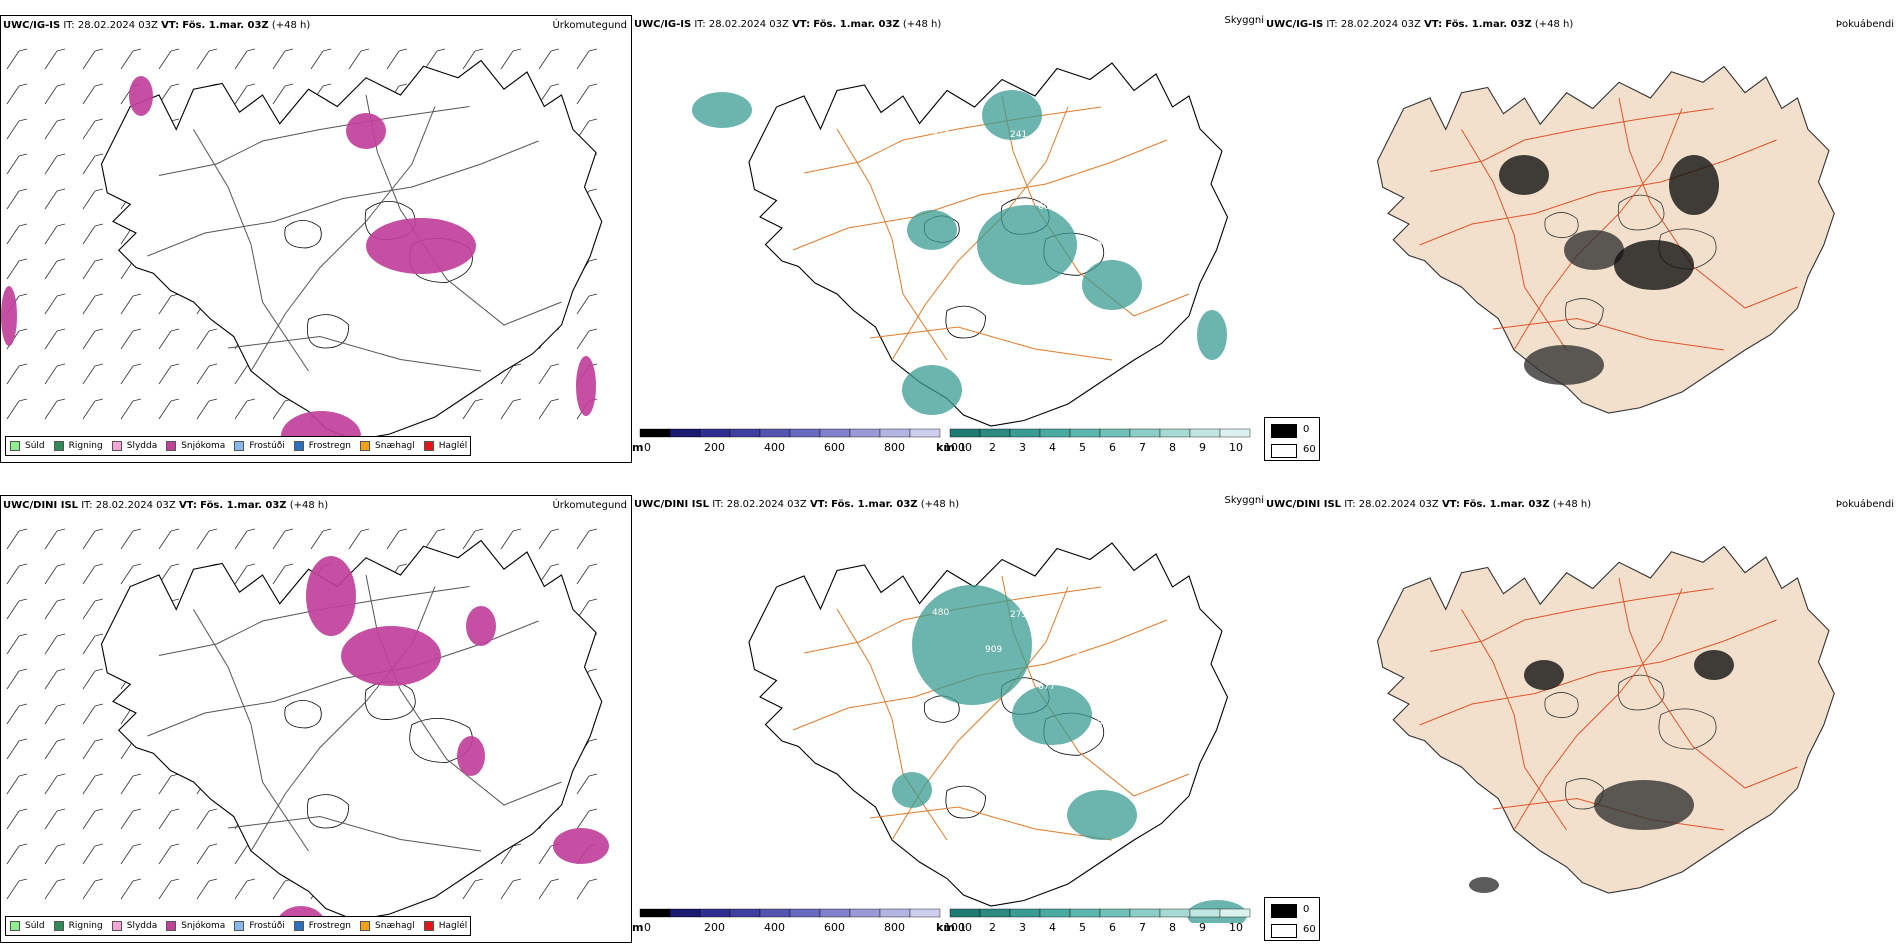 This screenshot has width=1900, height=950. What do you see at coordinates (1018, 615) in the screenshot?
I see `visibility-value-label: 275` at bounding box center [1018, 615].